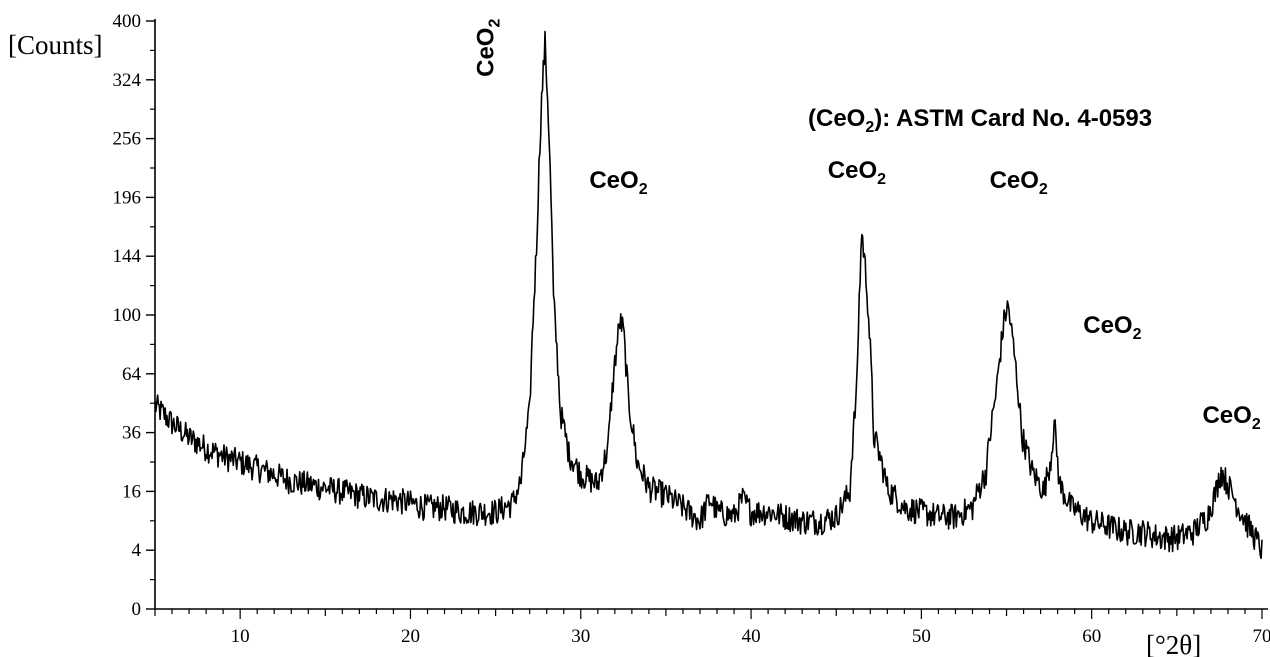 This screenshot has height=657, width=1270. What do you see at coordinates (1173, 643) in the screenshot?
I see `x-axis-title: [°2θ]` at bounding box center [1173, 643].